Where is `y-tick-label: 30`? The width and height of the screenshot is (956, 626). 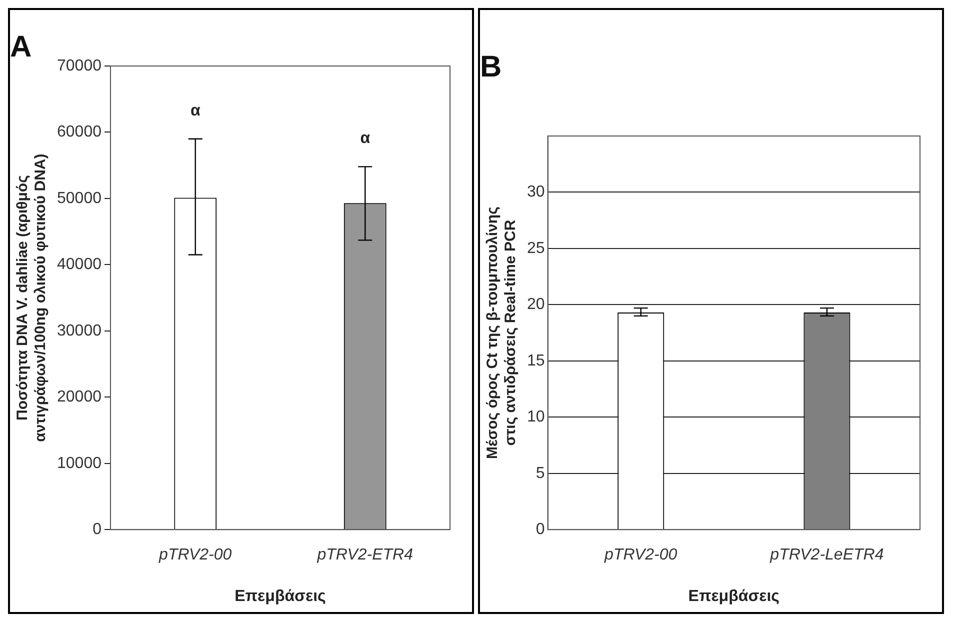
y-tick-label: 30 is located at coordinates (536, 192).